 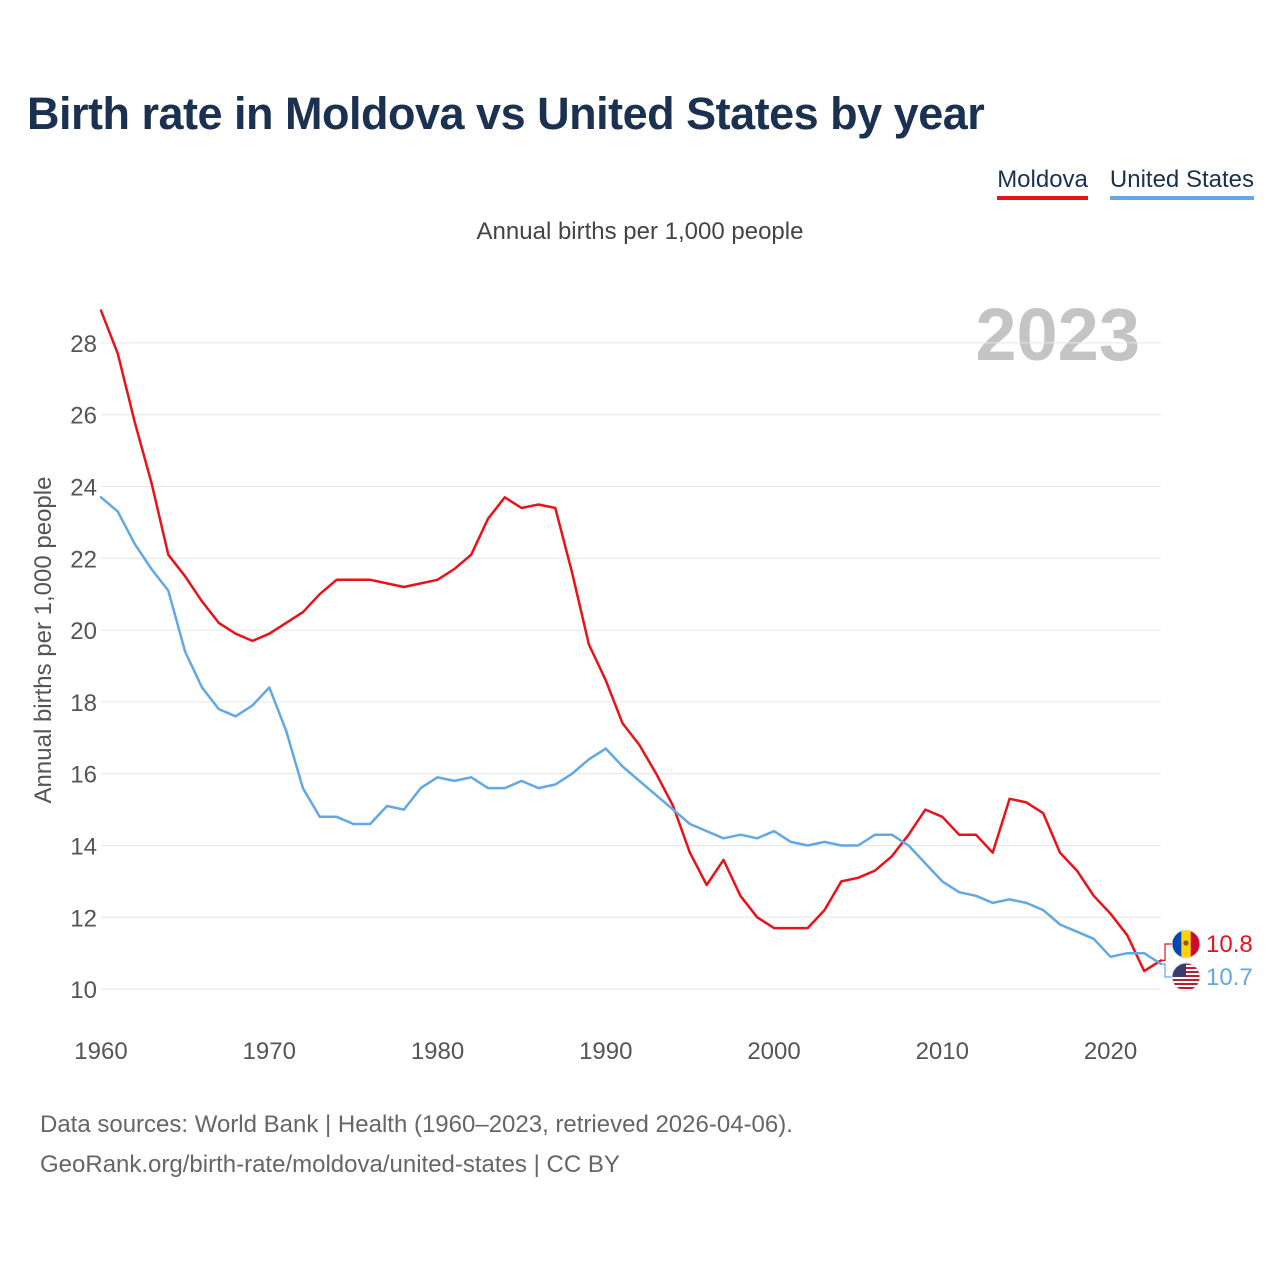 I want to click on end-value-label: 10.8, so click(x=1229, y=944).